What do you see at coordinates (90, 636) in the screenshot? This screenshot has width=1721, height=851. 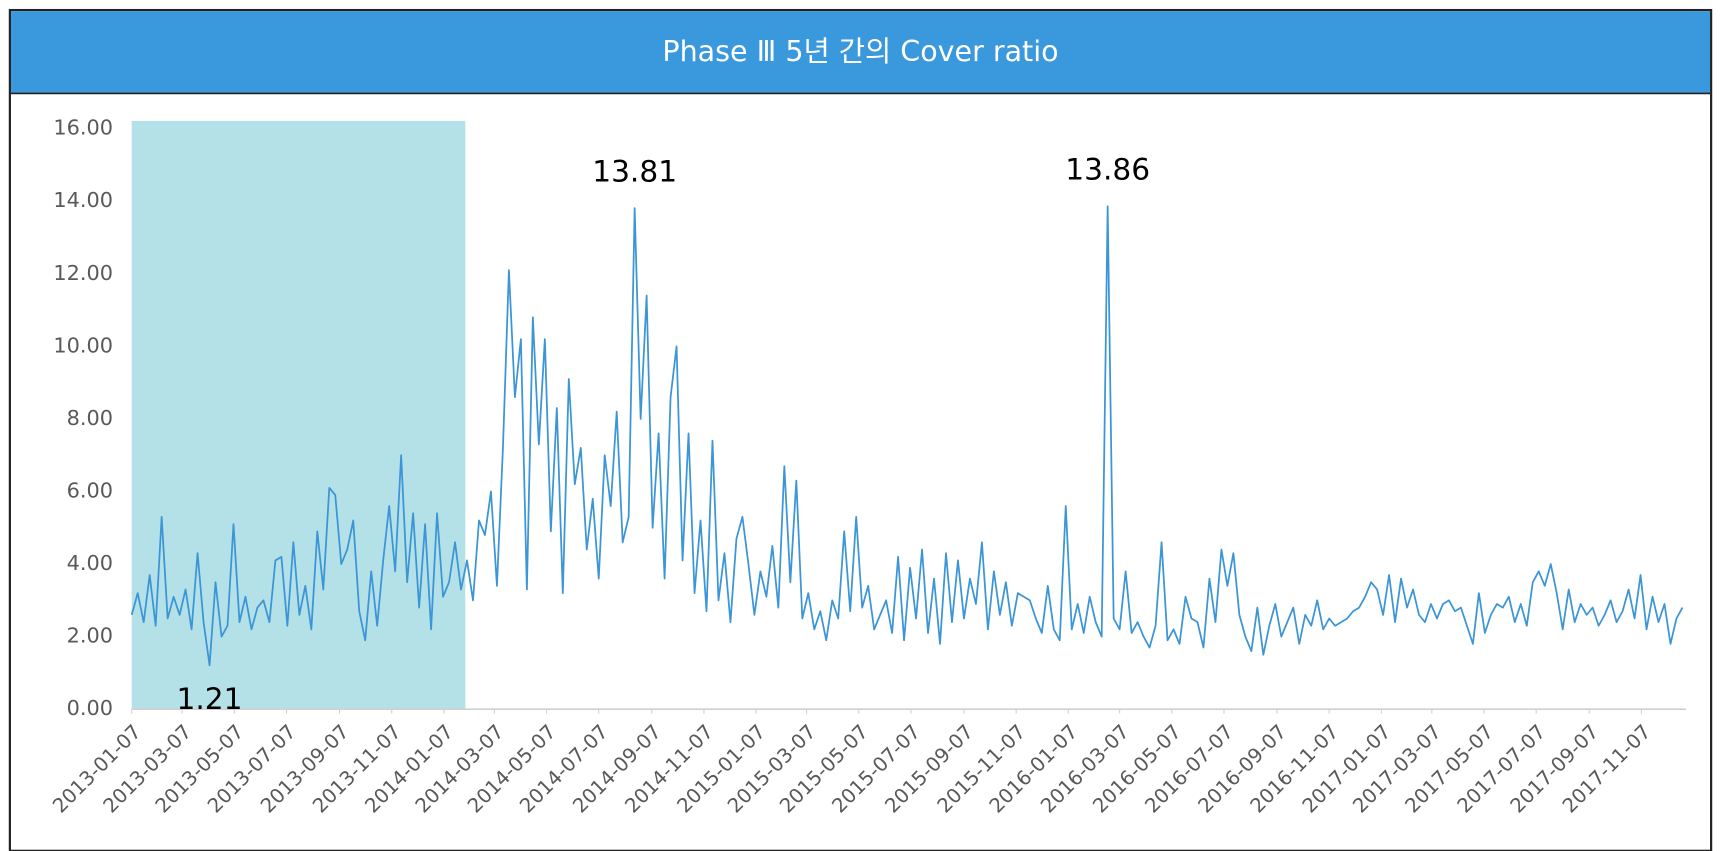 I see `y-tick-label: 2.00` at bounding box center [90, 636].